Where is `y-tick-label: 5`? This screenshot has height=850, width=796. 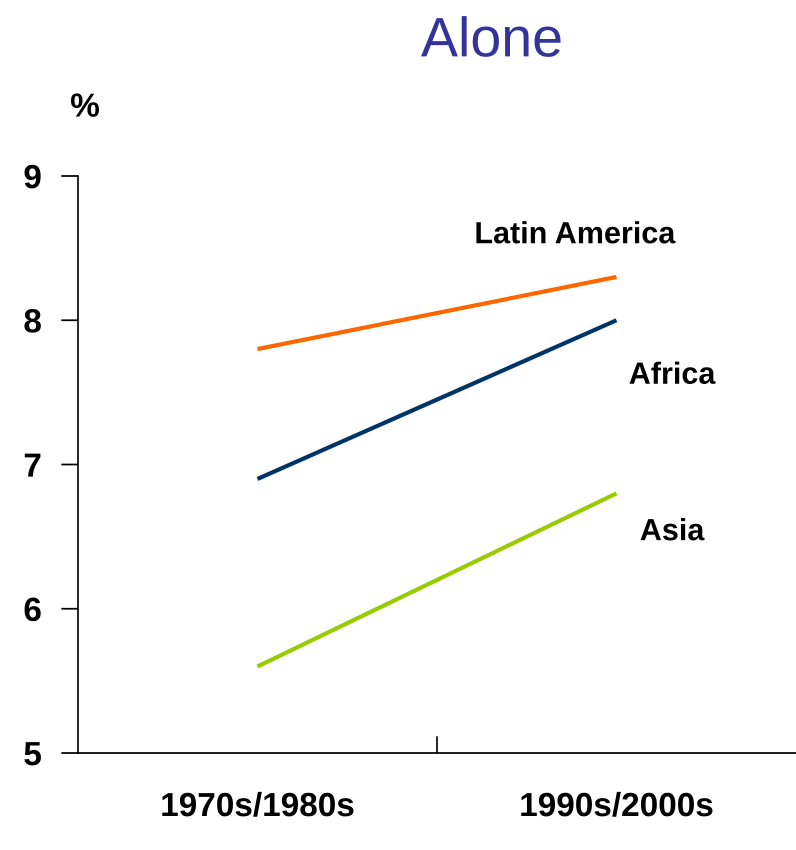 y-tick-label: 5 is located at coordinates (32, 754).